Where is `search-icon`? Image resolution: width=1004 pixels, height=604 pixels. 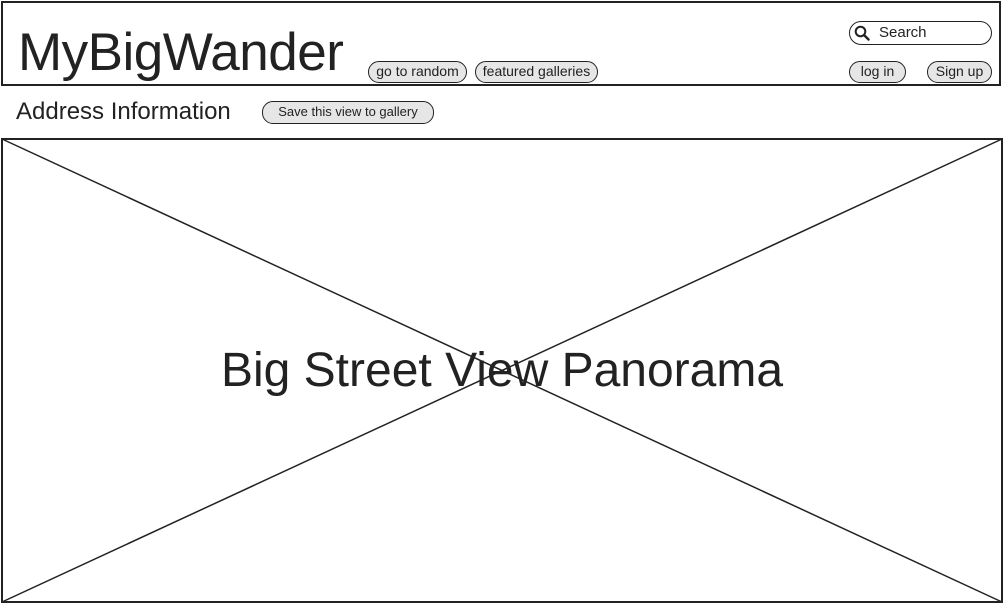 search-icon is located at coordinates (862, 33).